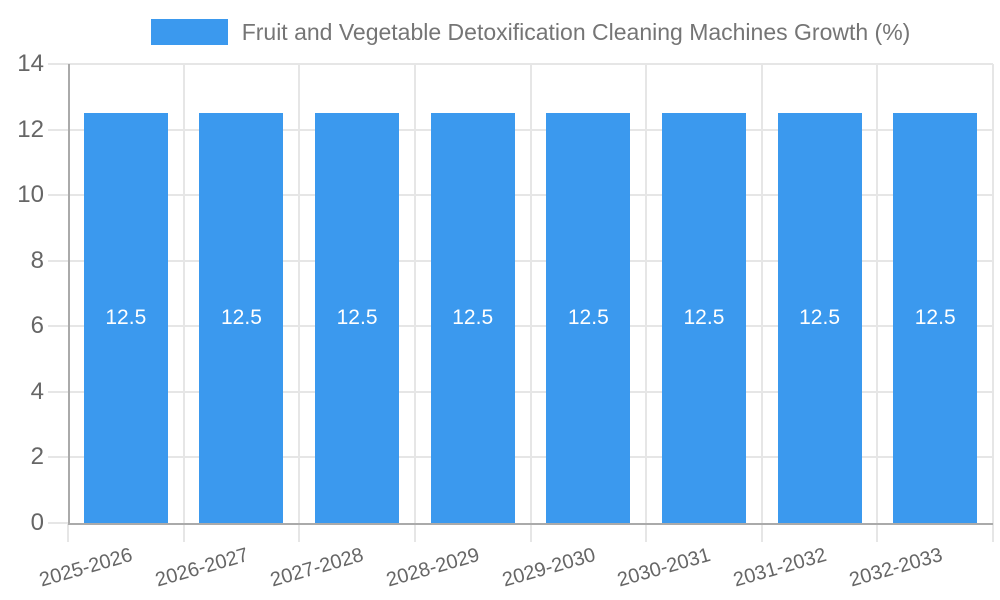 The width and height of the screenshot is (1000, 600). What do you see at coordinates (37, 326) in the screenshot?
I see `y-tick-label: 6` at bounding box center [37, 326].